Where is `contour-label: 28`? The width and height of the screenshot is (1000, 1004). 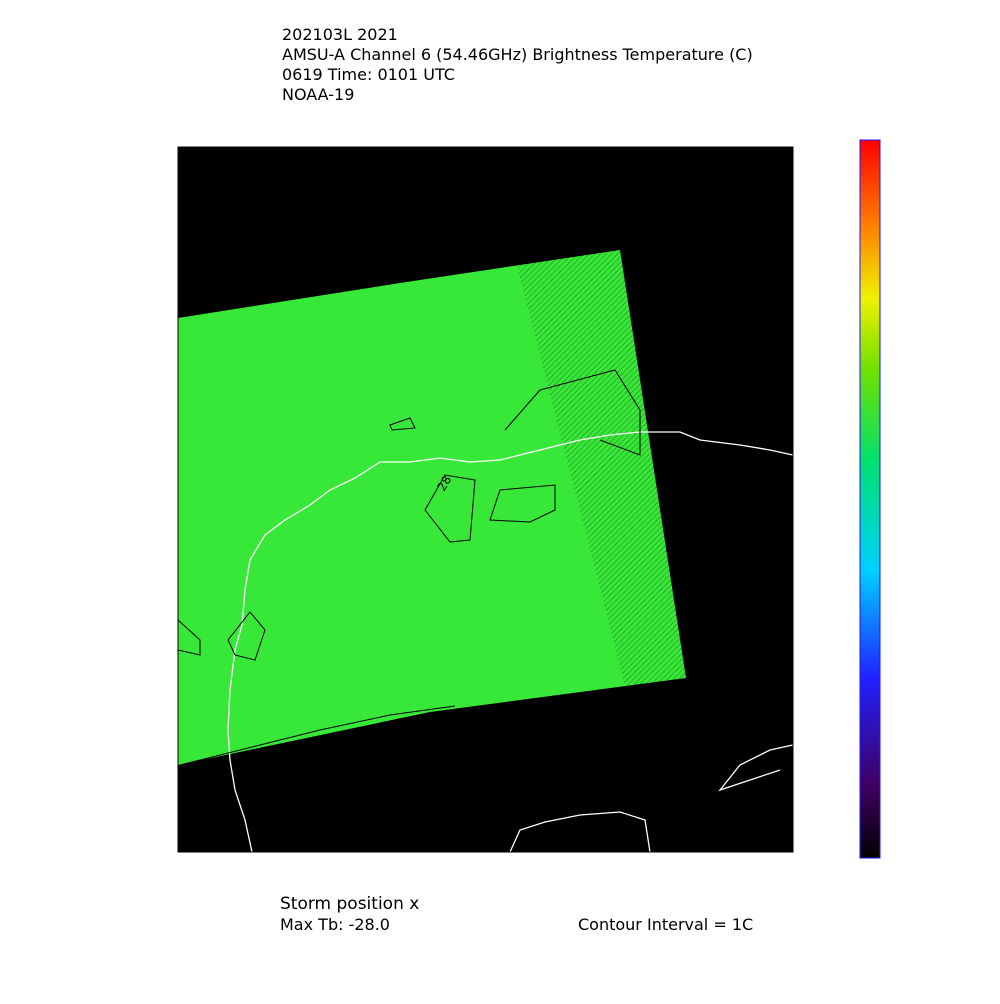 contour-label: 28 is located at coordinates (444, 483).